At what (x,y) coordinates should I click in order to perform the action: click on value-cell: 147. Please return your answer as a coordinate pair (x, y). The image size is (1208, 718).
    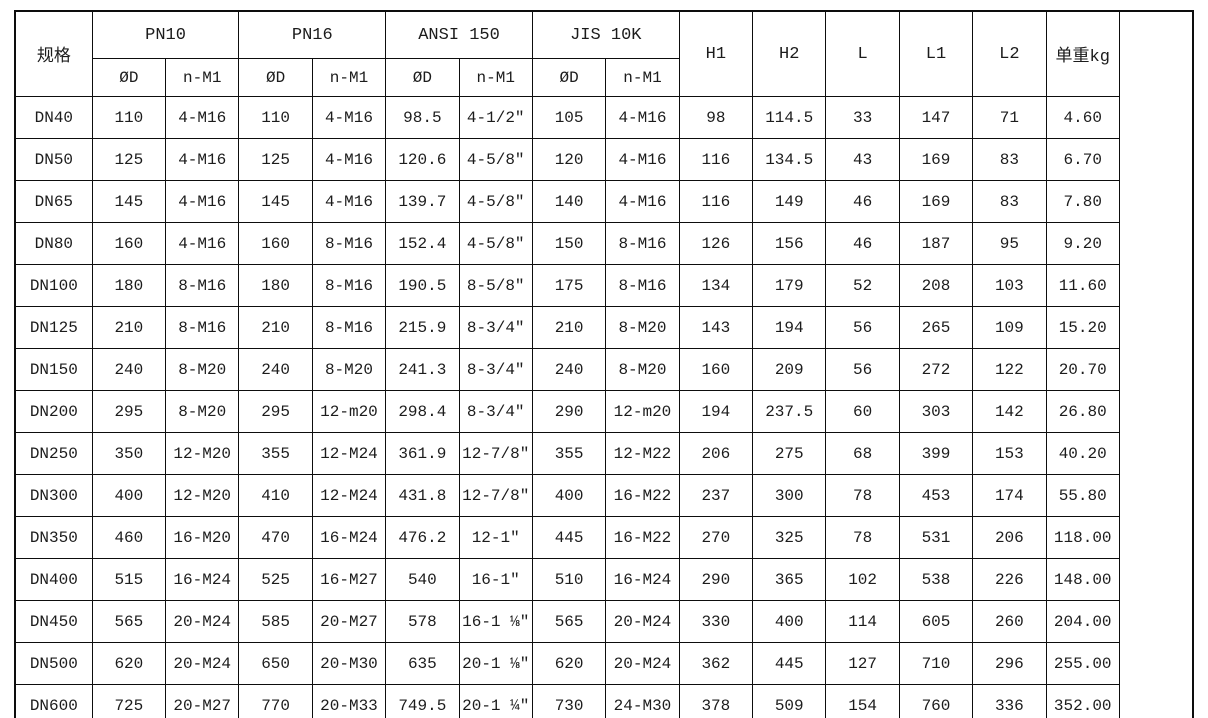
    Looking at the image, I should click on (936, 117).